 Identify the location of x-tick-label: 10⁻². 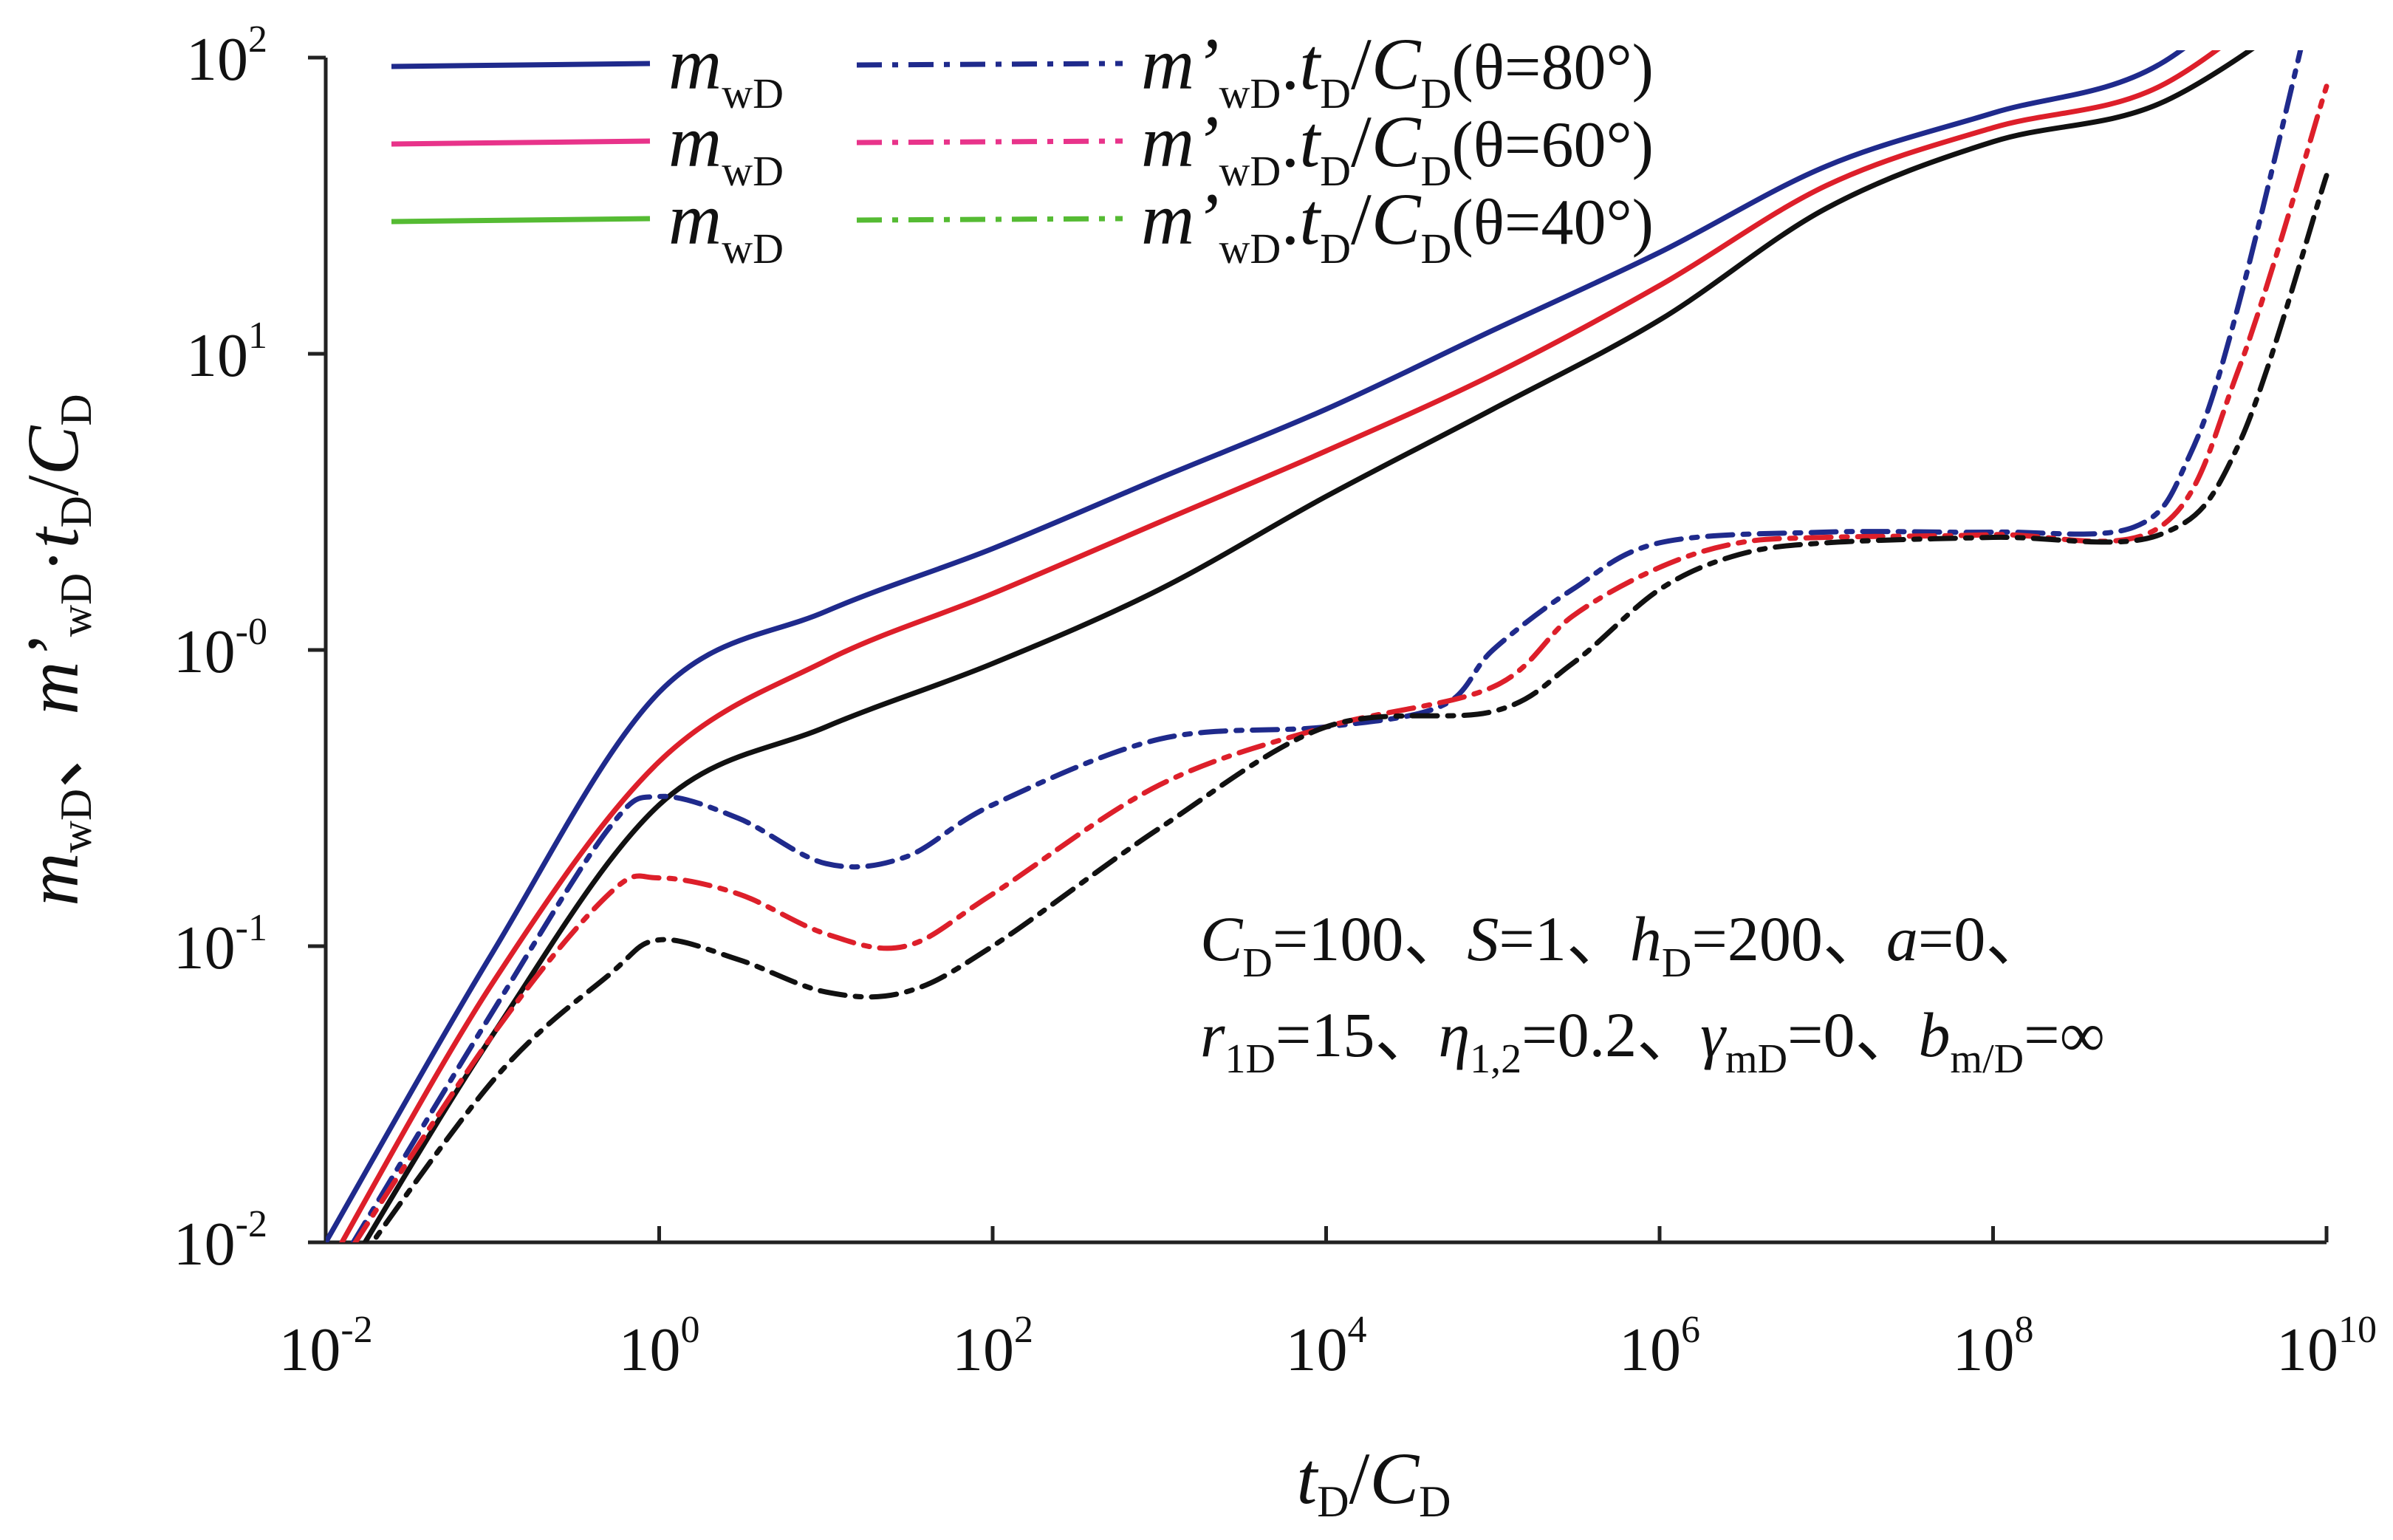
(325, 1346).